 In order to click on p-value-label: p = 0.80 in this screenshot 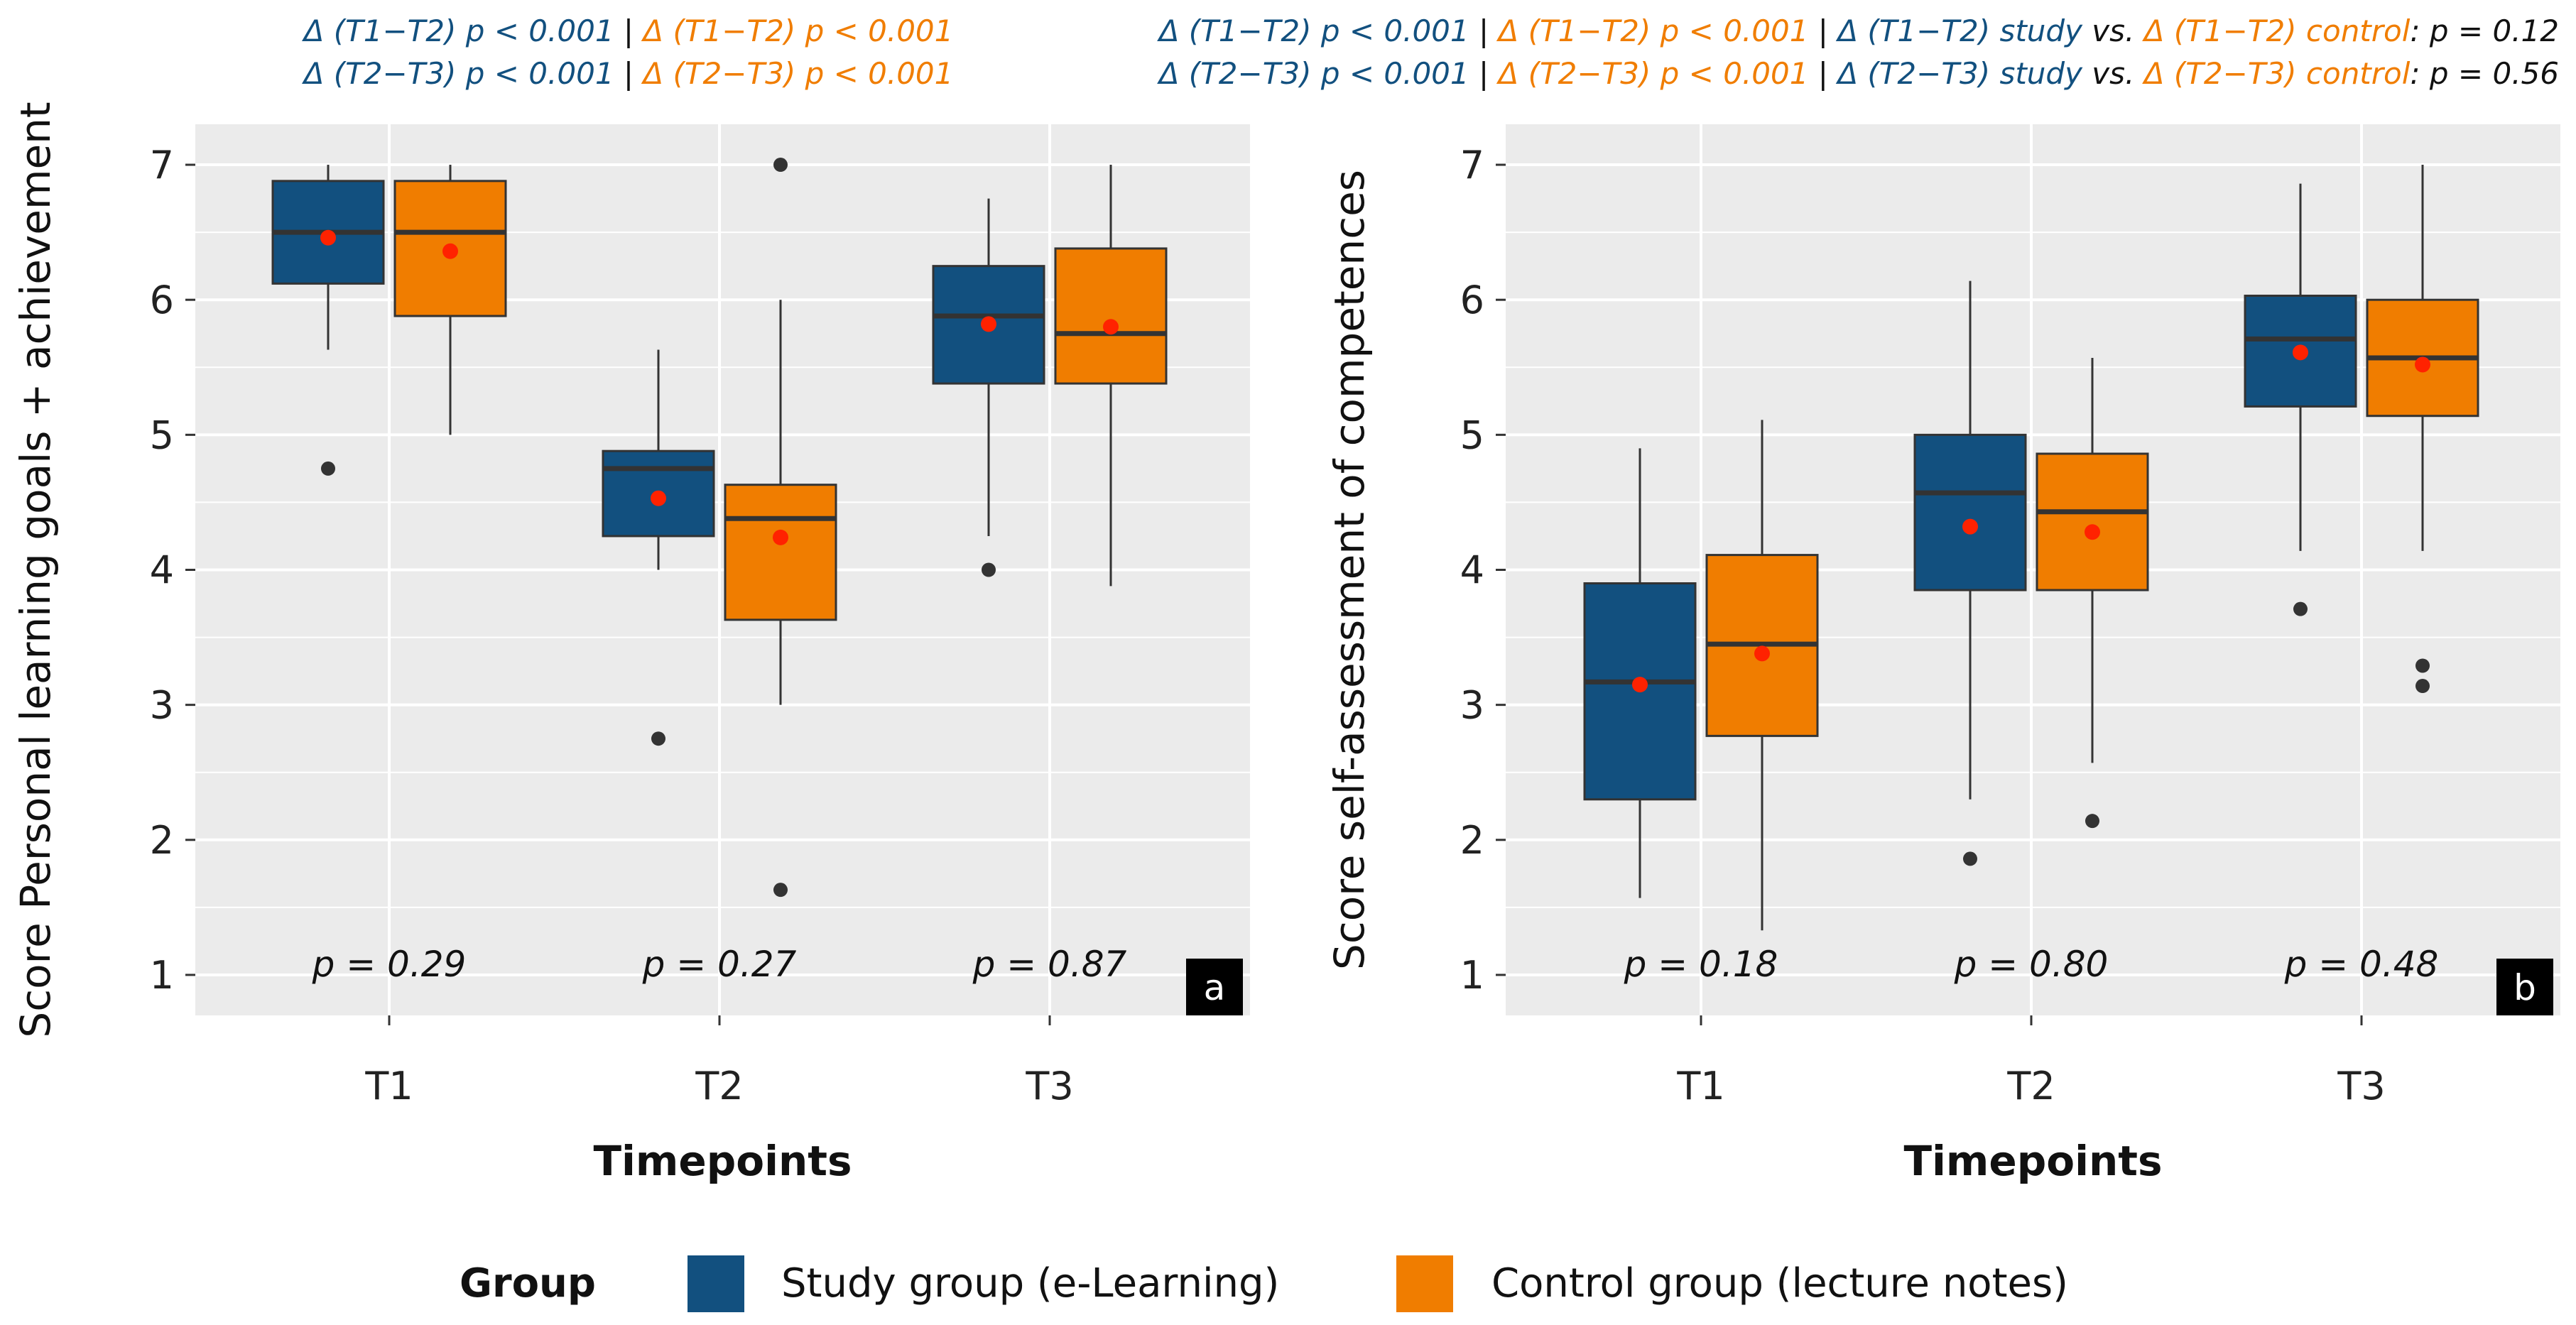, I will do `click(2032, 964)`.